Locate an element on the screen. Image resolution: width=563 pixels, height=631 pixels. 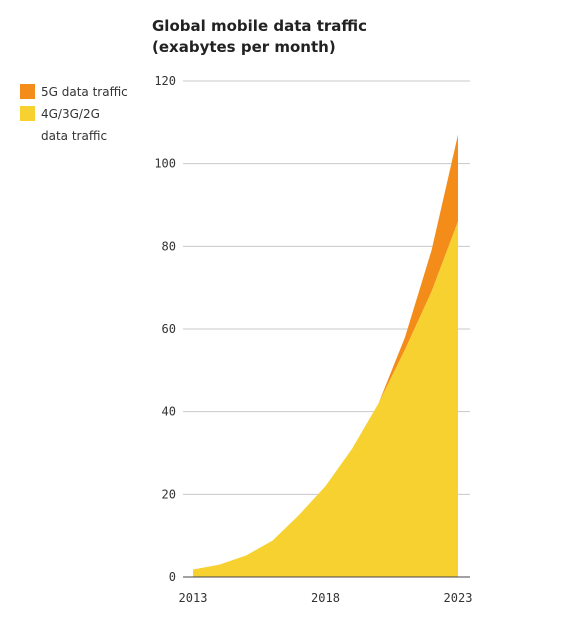
legend: 5G data traffic 4G/3G/2G data traffic is located at coordinates (74, 113).